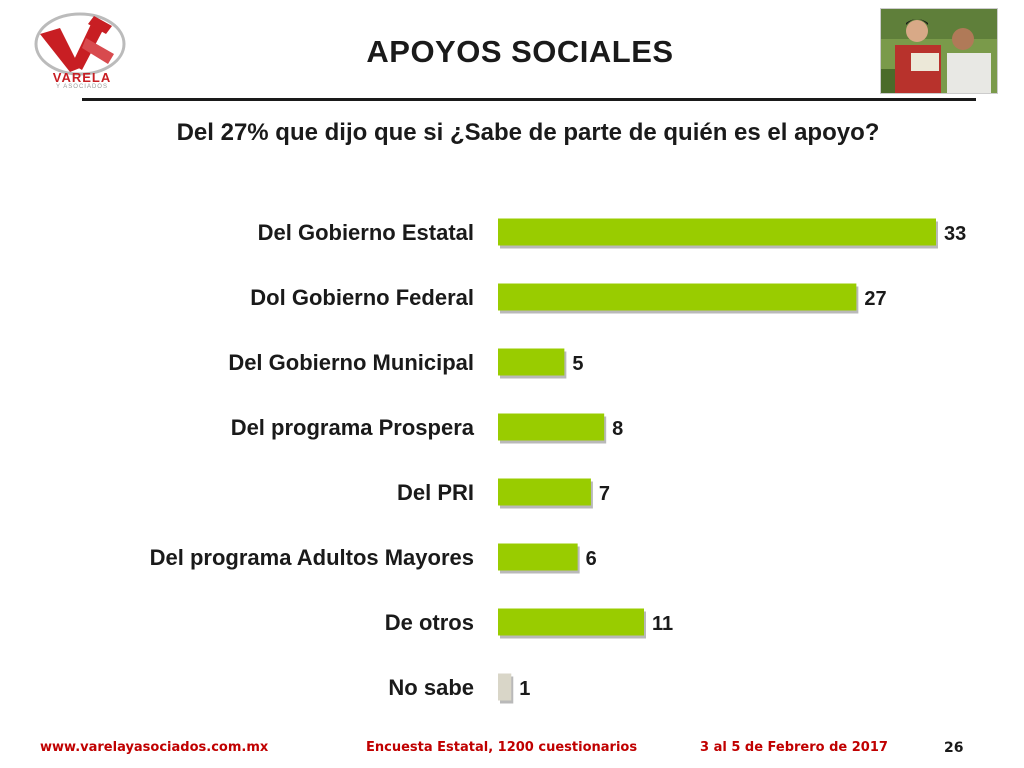 The height and width of the screenshot is (768, 1024). What do you see at coordinates (351, 362) in the screenshot?
I see `category-label: Del Gobierno Municipal` at bounding box center [351, 362].